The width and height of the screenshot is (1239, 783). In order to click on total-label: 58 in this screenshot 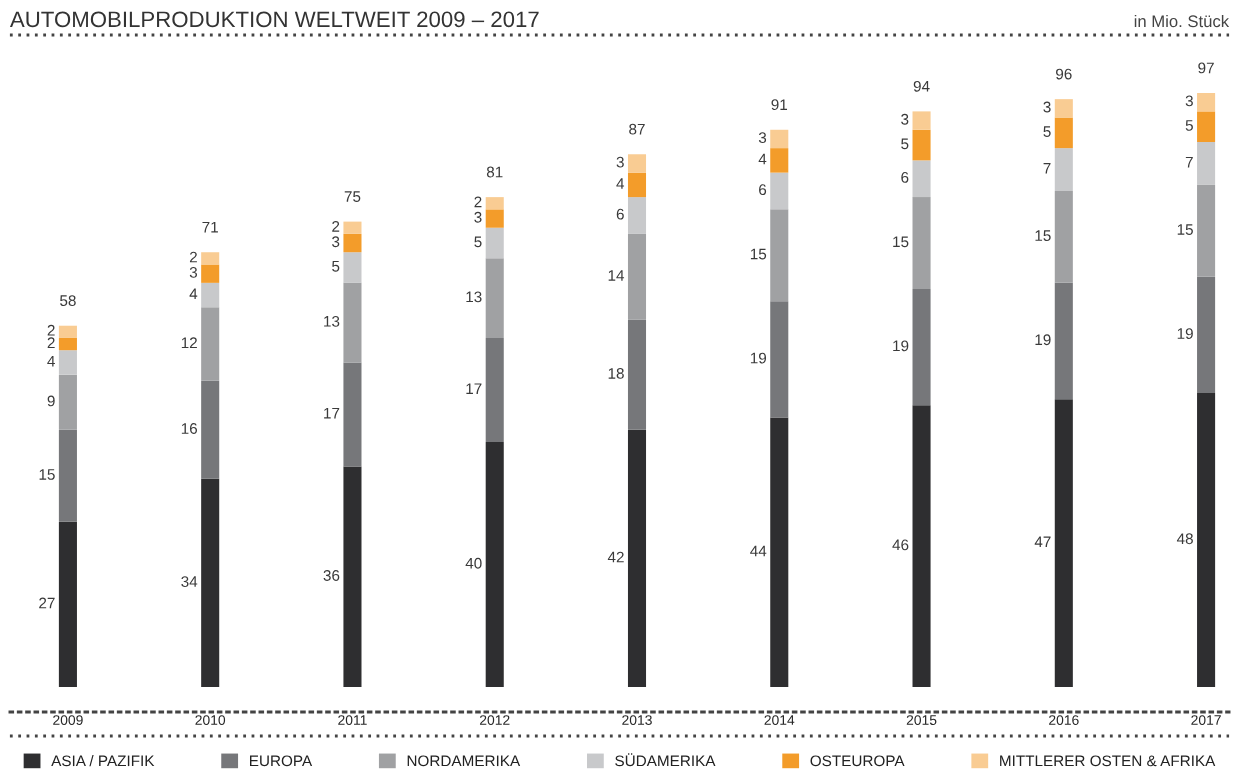, I will do `click(68, 301)`.